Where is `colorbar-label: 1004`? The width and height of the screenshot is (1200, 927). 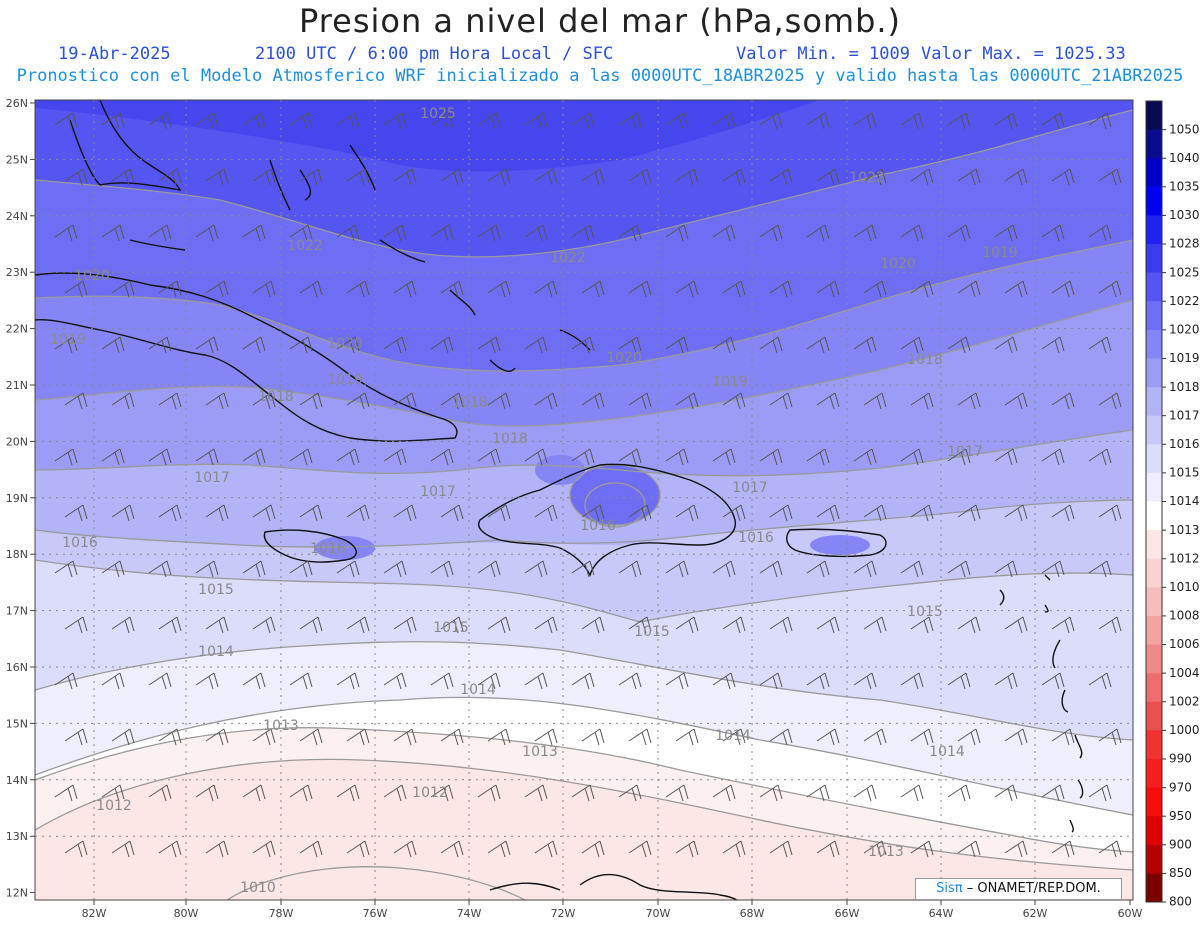 colorbar-label: 1004 is located at coordinates (1184, 673).